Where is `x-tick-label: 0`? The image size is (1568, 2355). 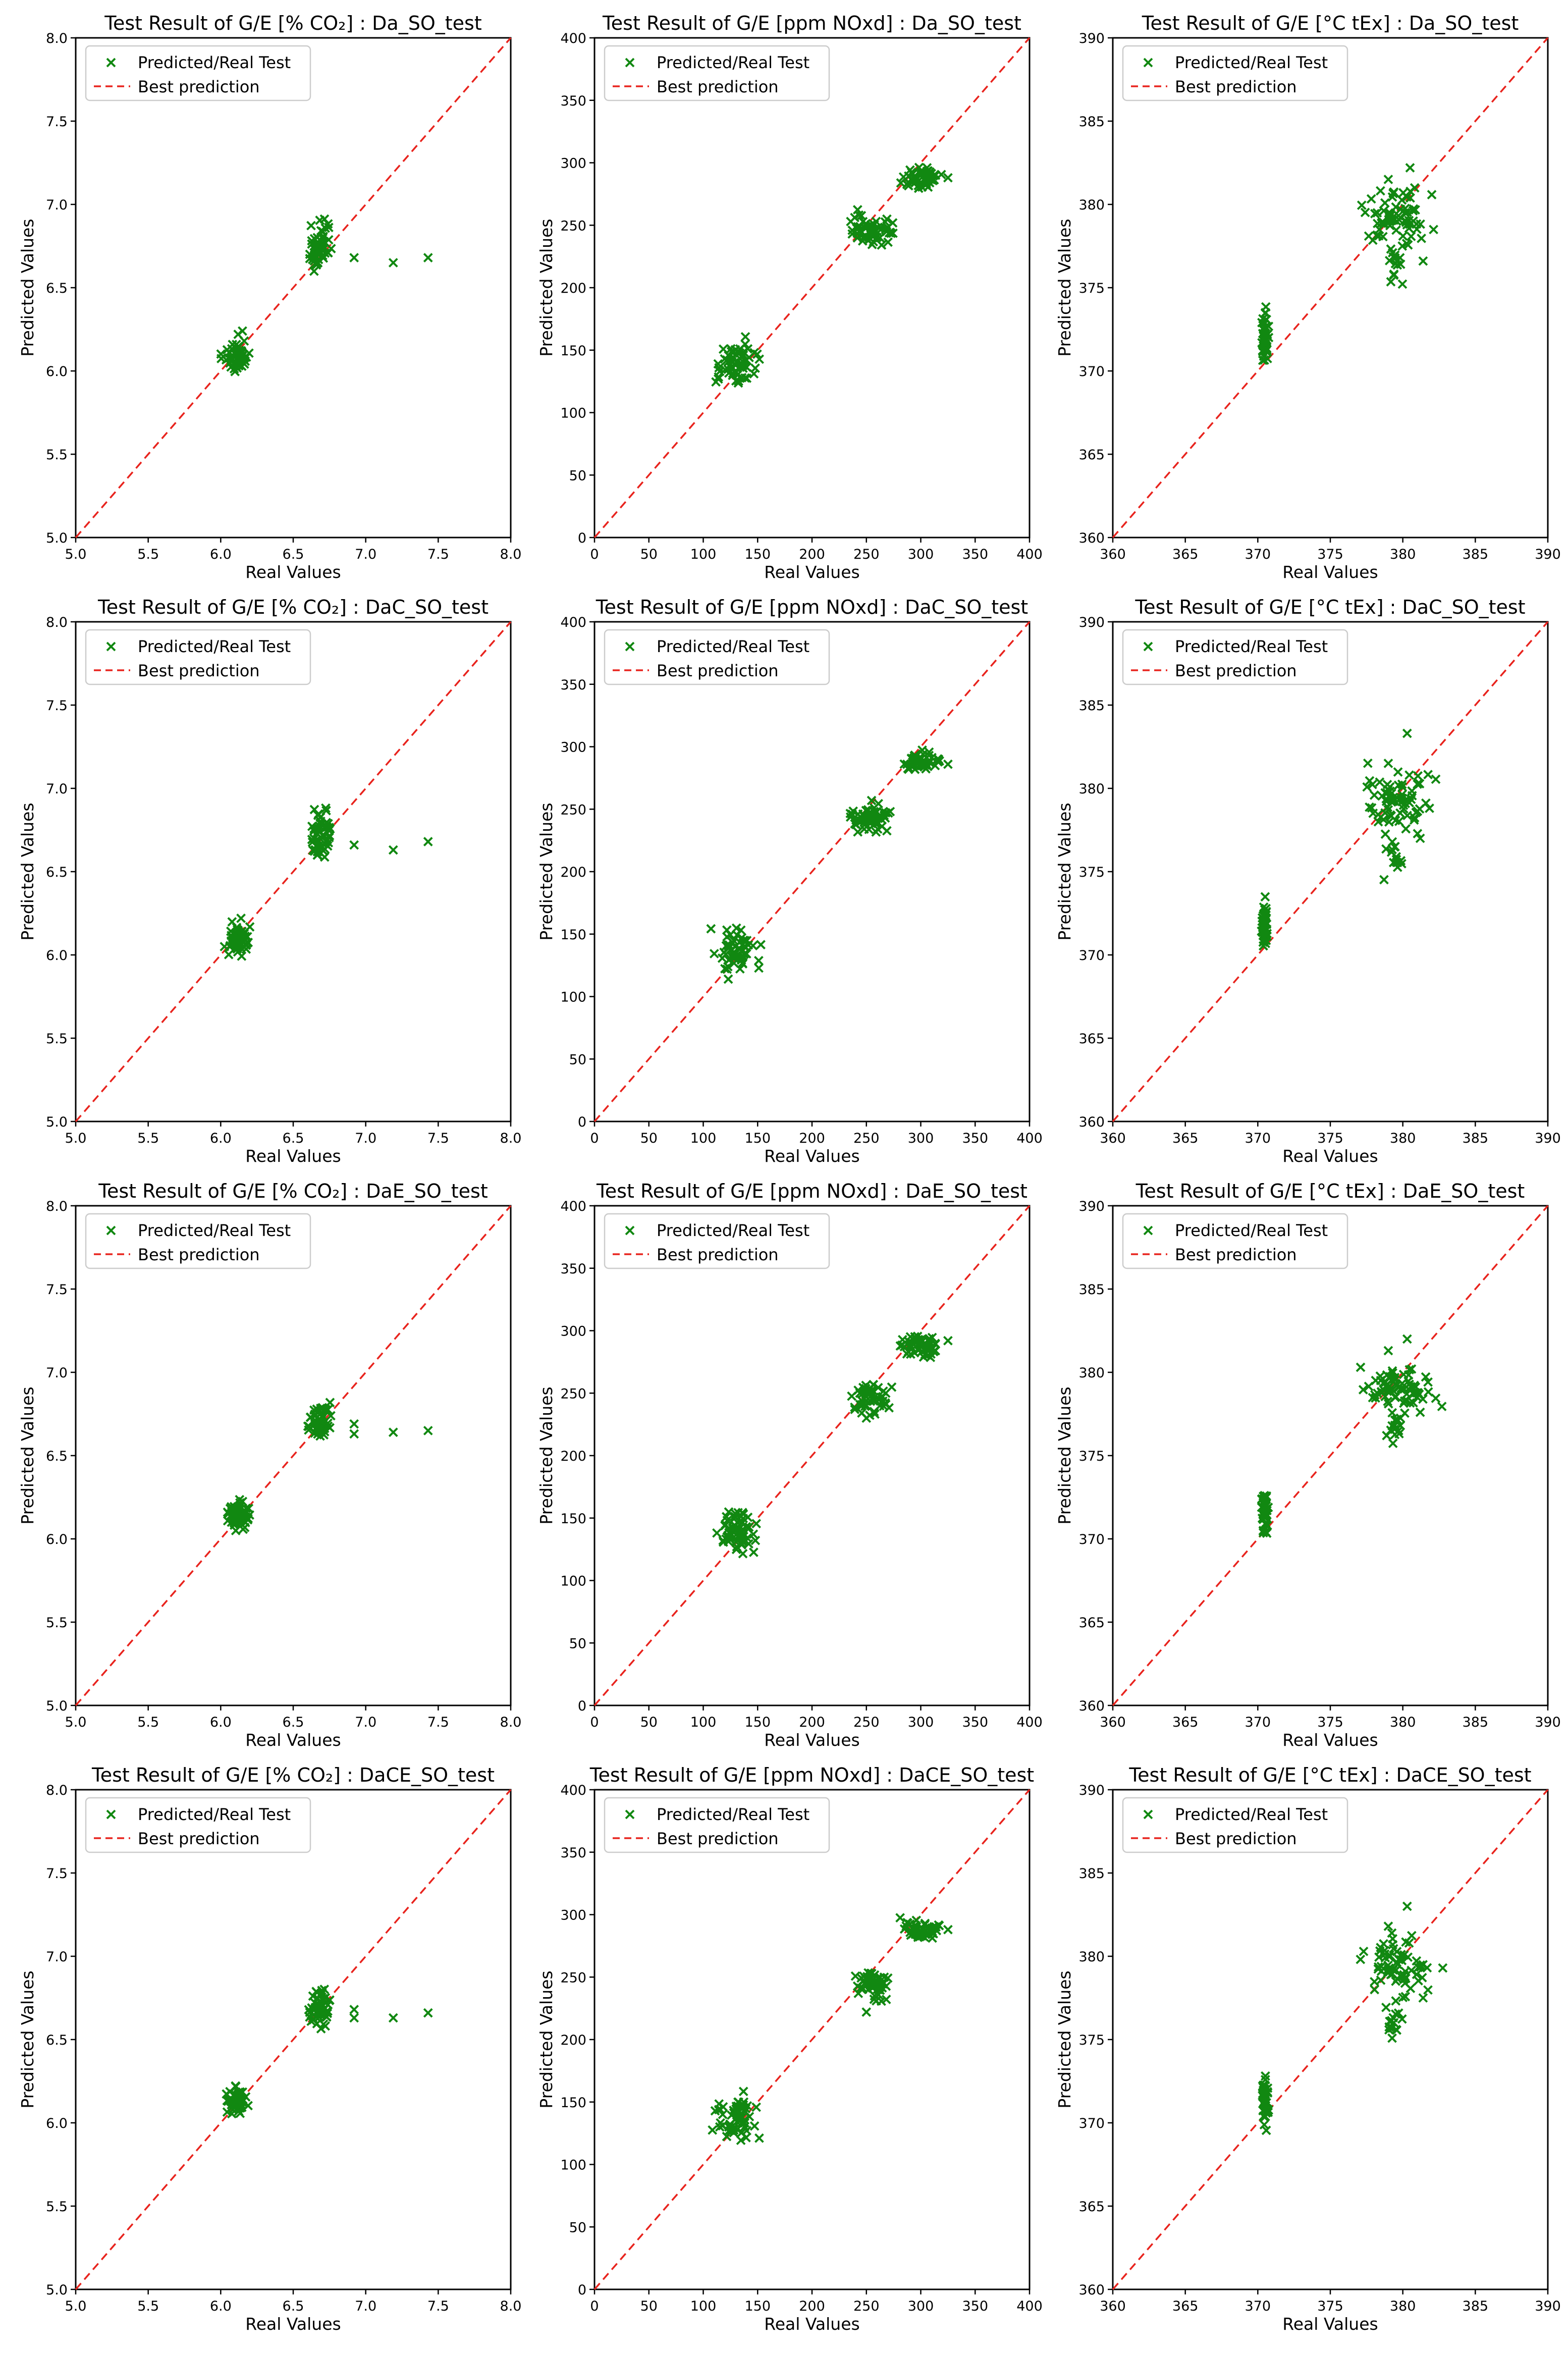 x-tick-label: 0 is located at coordinates (594, 1722).